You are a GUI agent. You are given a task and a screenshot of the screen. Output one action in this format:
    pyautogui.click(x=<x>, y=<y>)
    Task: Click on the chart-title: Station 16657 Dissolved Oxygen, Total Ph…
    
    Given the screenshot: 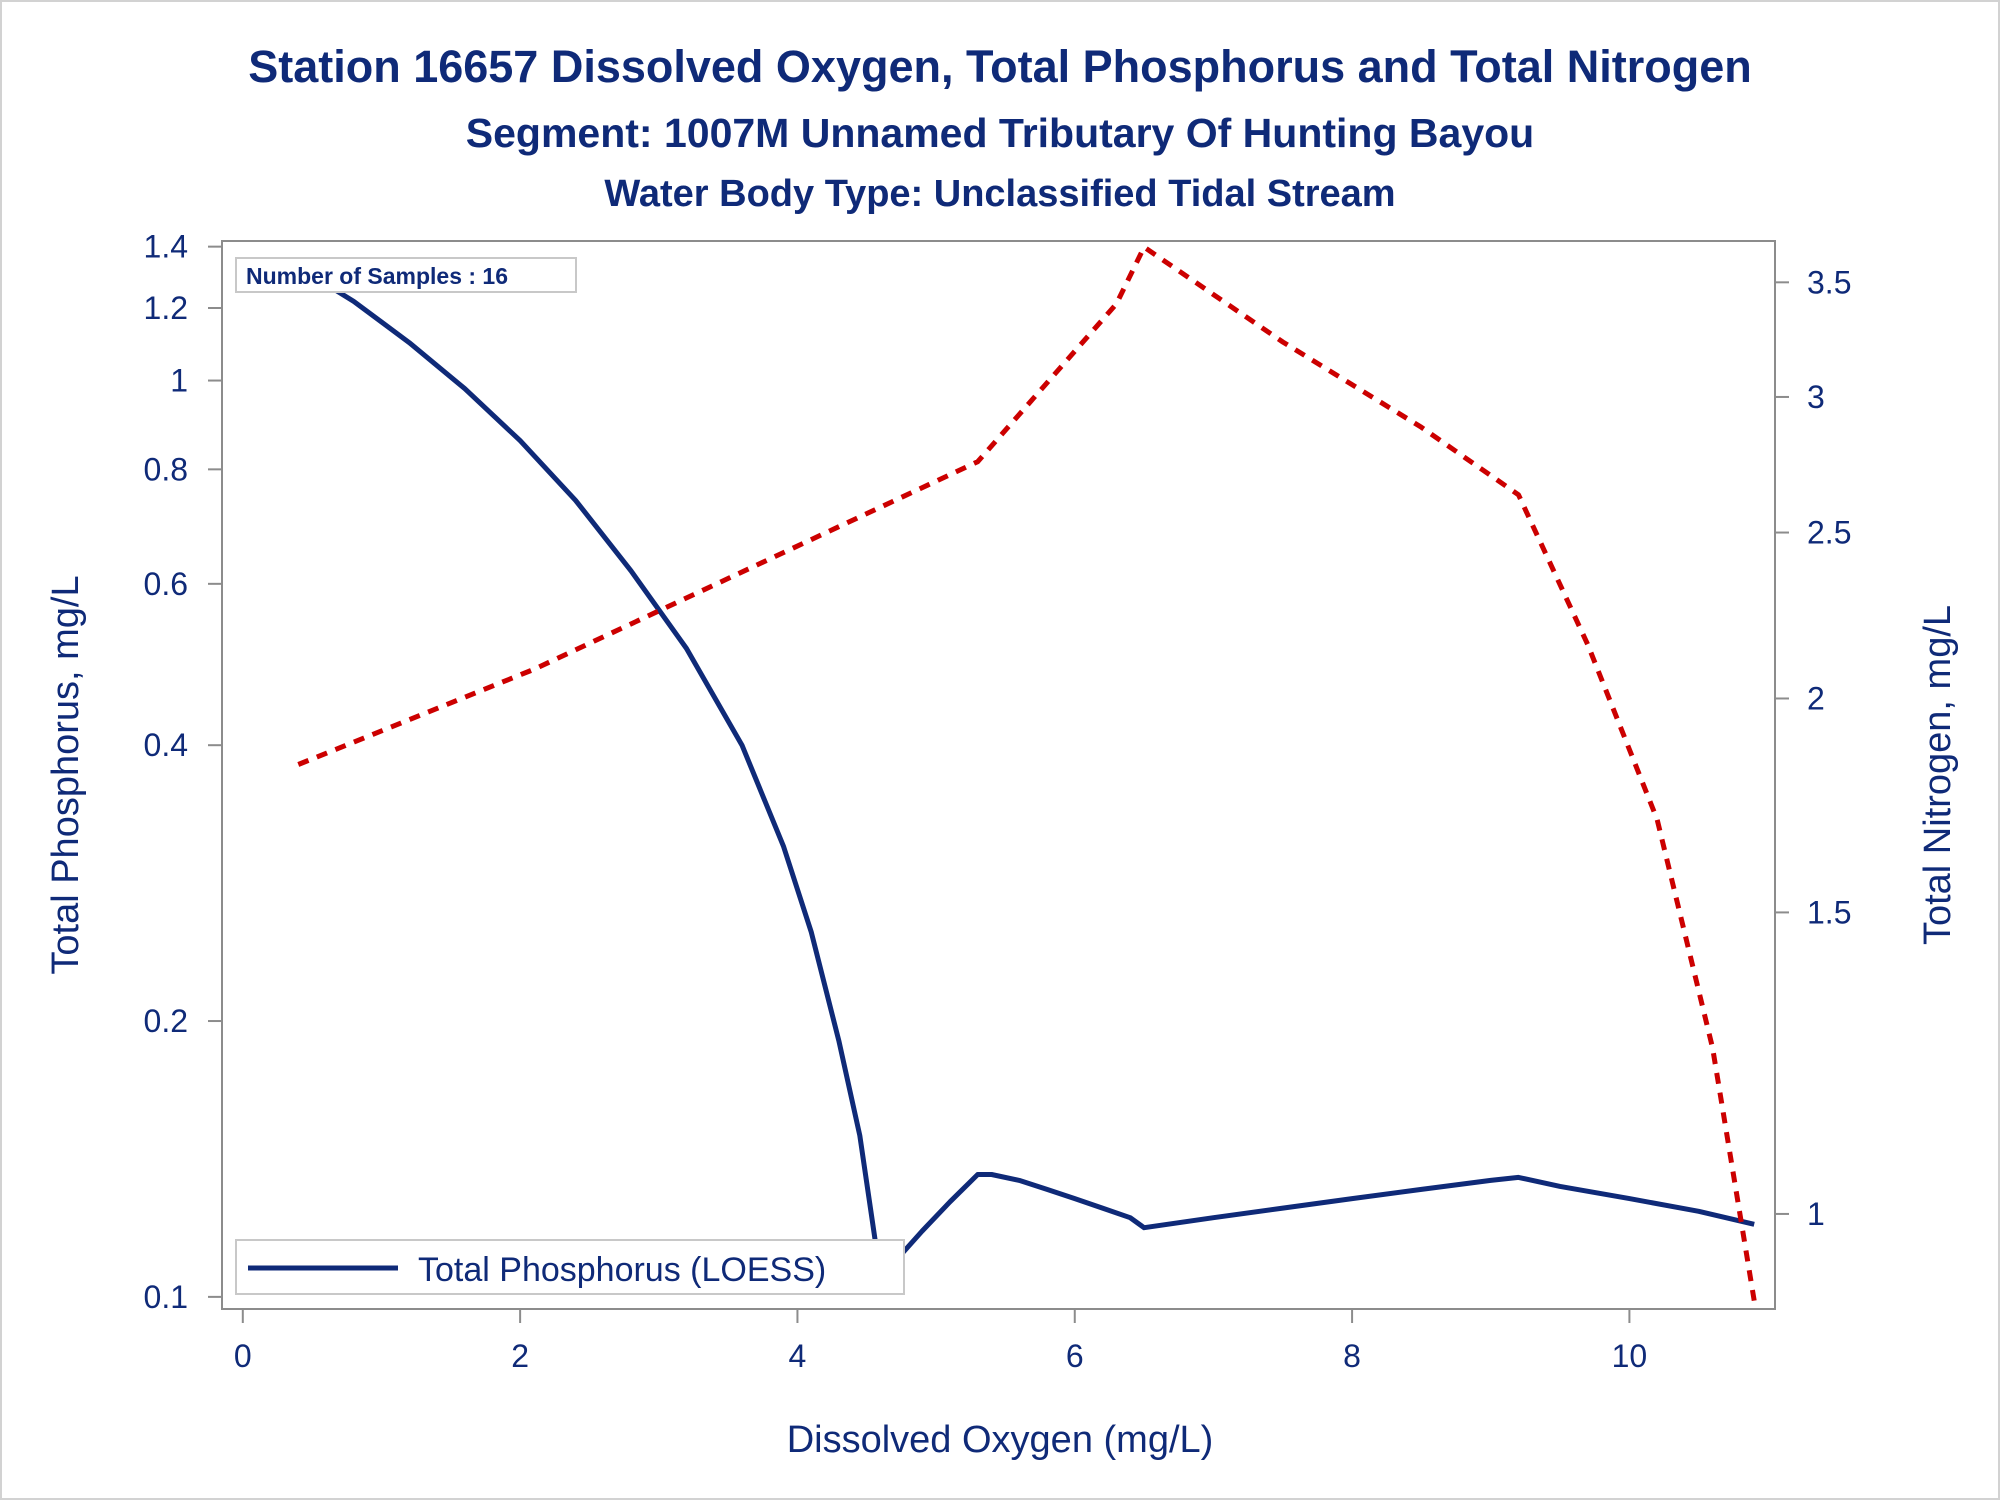 What is the action you would take?
    pyautogui.click(x=1000, y=66)
    